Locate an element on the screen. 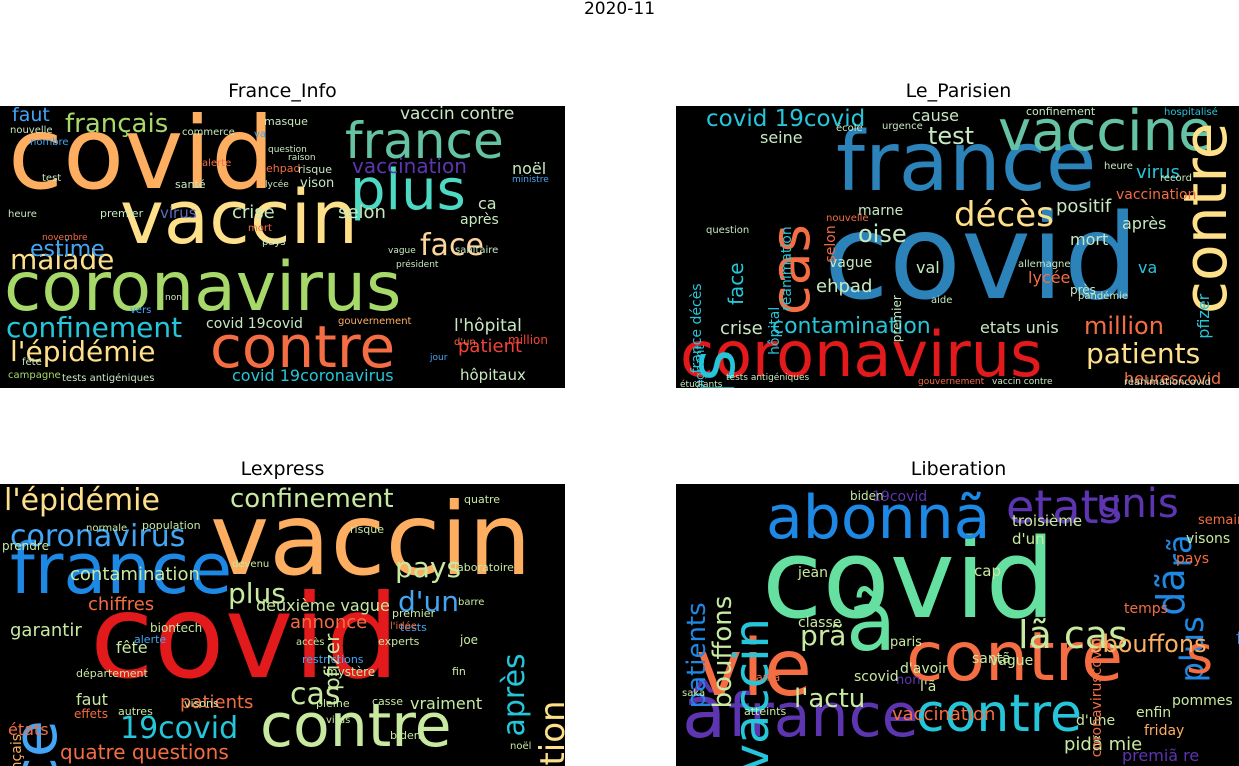  panel-title-france-info: France_Info is located at coordinates (282, 91).